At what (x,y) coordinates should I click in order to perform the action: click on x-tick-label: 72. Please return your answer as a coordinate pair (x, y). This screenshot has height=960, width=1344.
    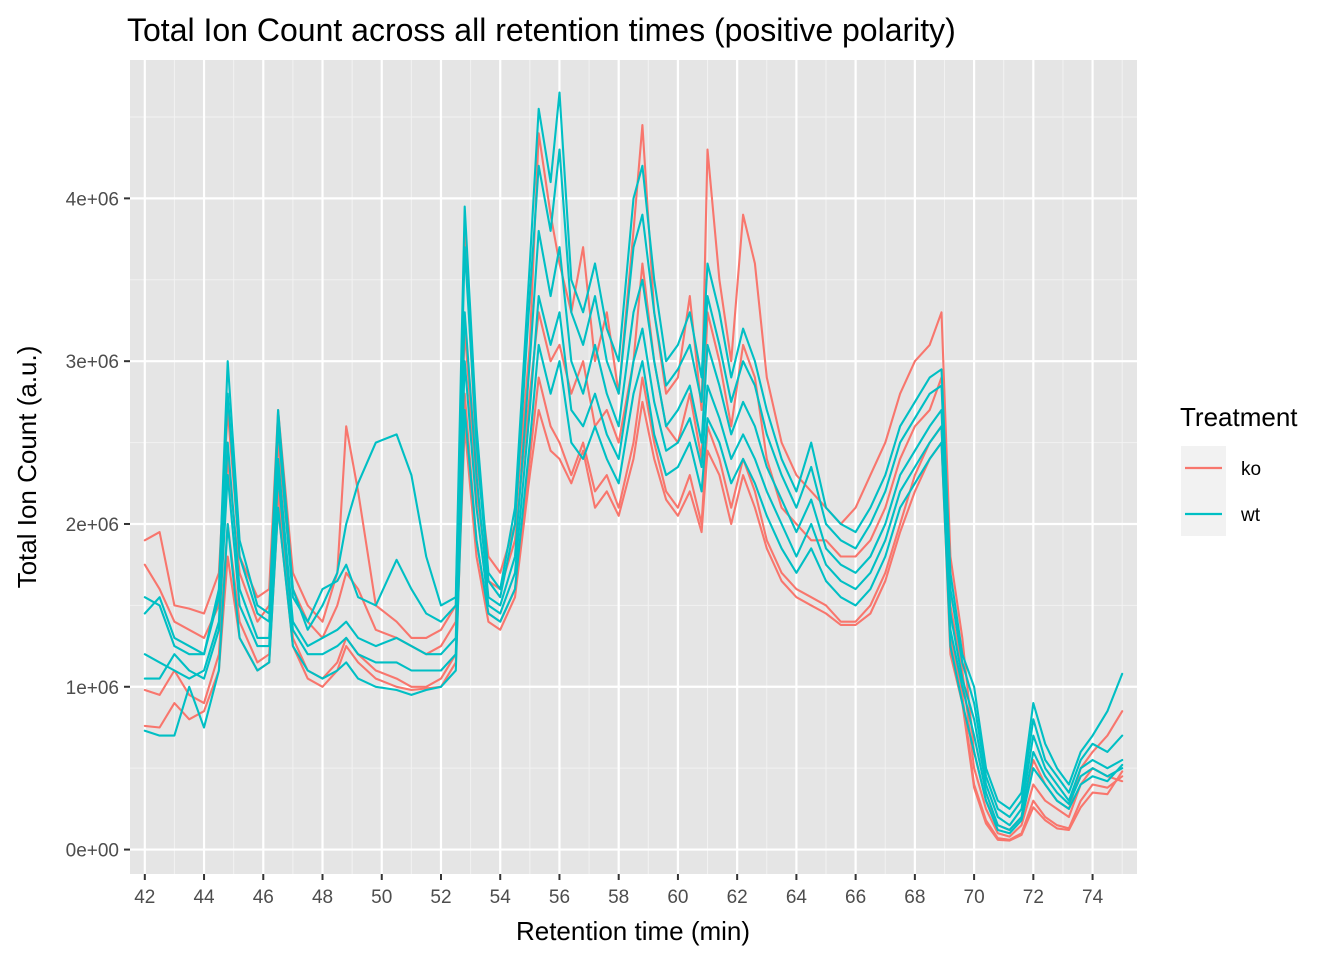
    Looking at the image, I should click on (1033, 897).